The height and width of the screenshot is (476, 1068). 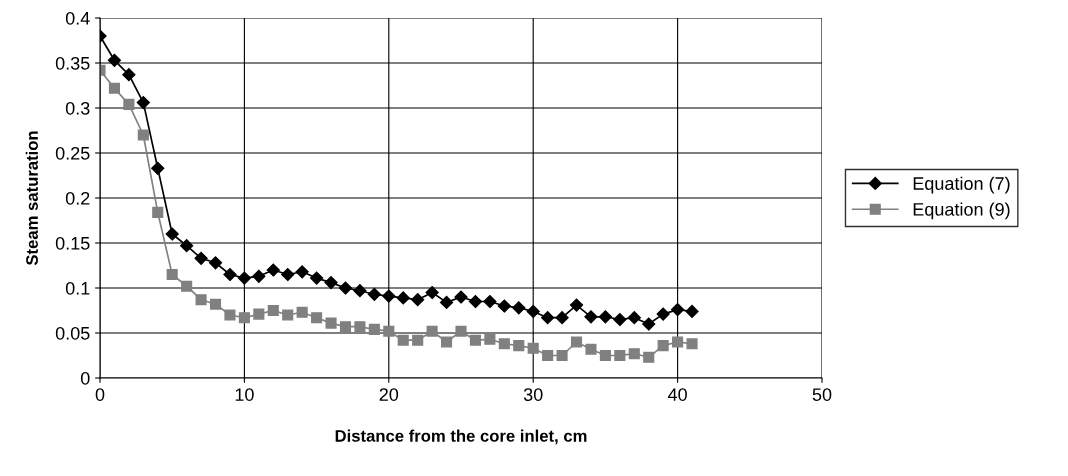 What do you see at coordinates (77, 18) in the screenshot?
I see `y-tick-label: 0.4` at bounding box center [77, 18].